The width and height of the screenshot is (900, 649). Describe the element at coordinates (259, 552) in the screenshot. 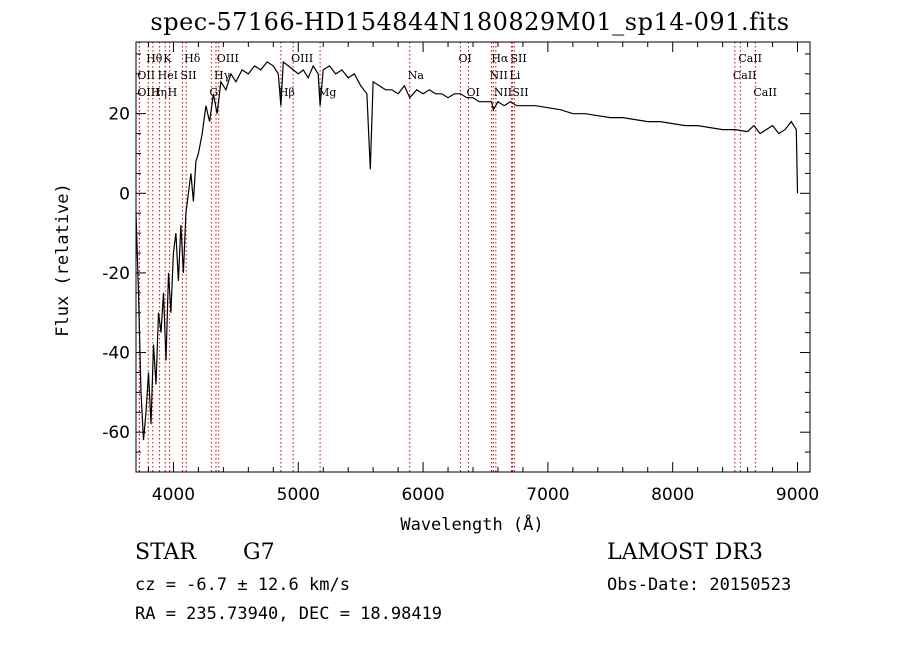

I see `subclass: G7` at that location.